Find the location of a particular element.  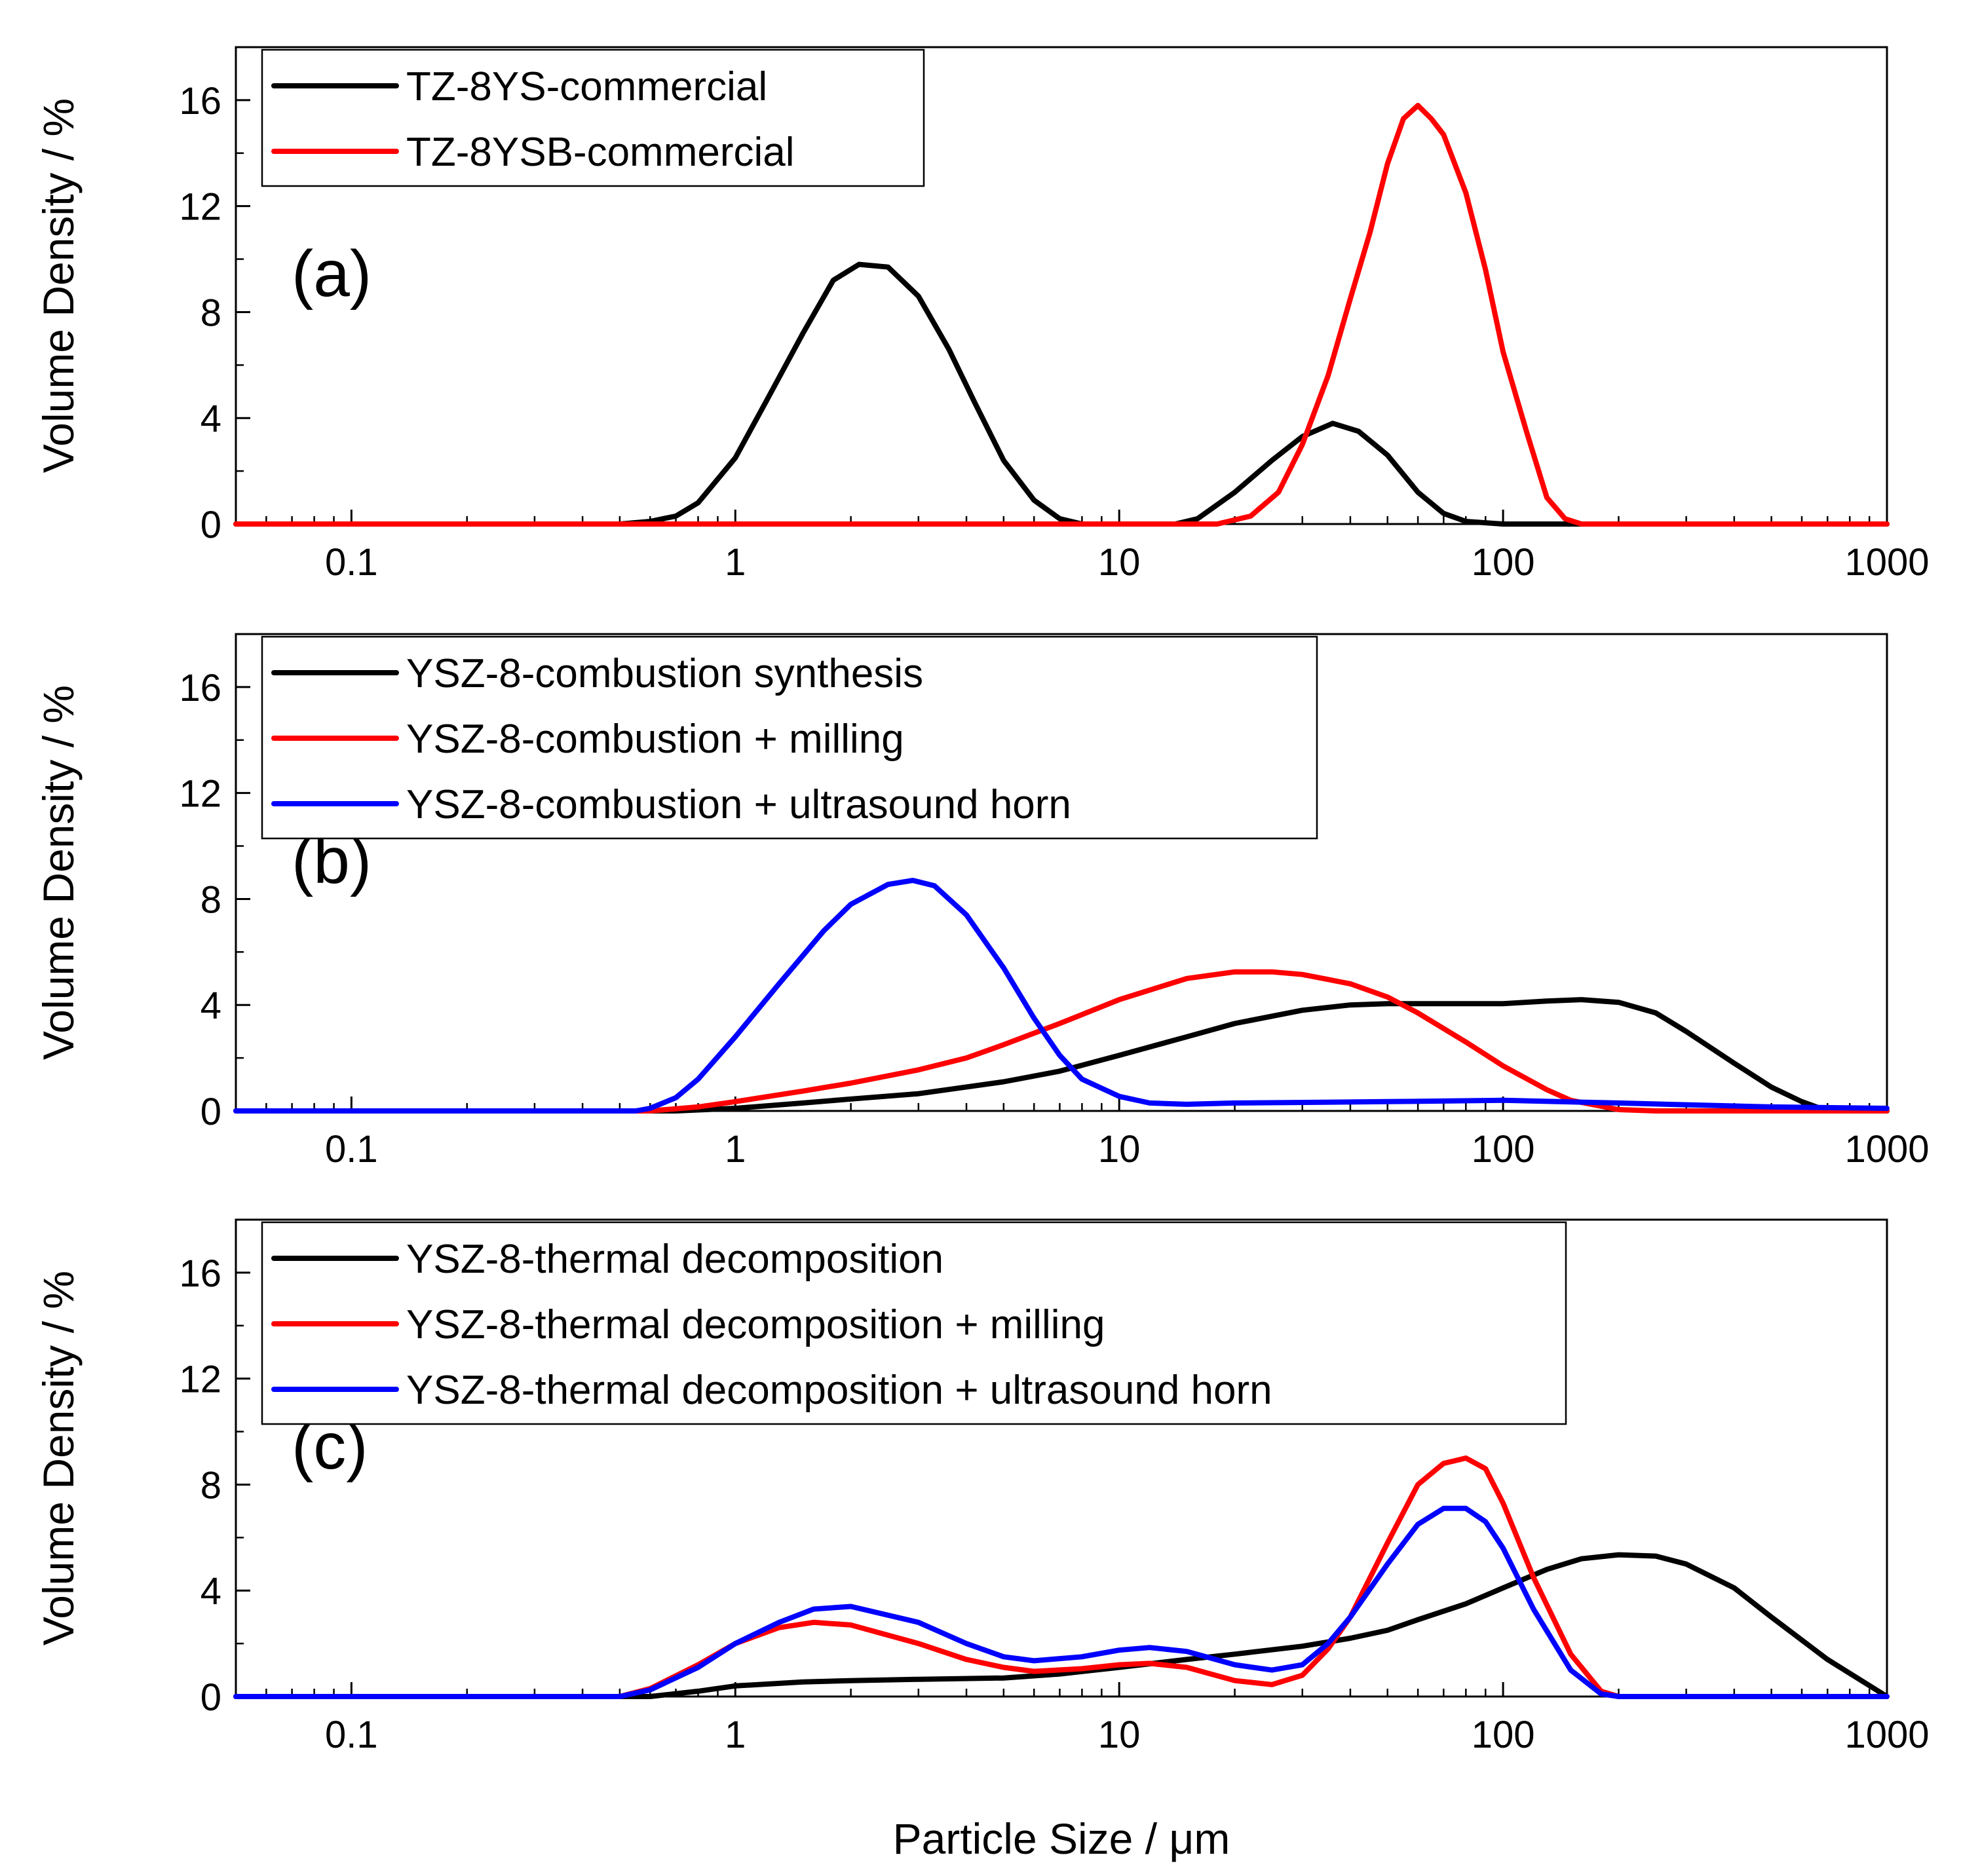

legend: TZ-8YS-commercial TZ-8YSB-commercial is located at coordinates (593, 118).